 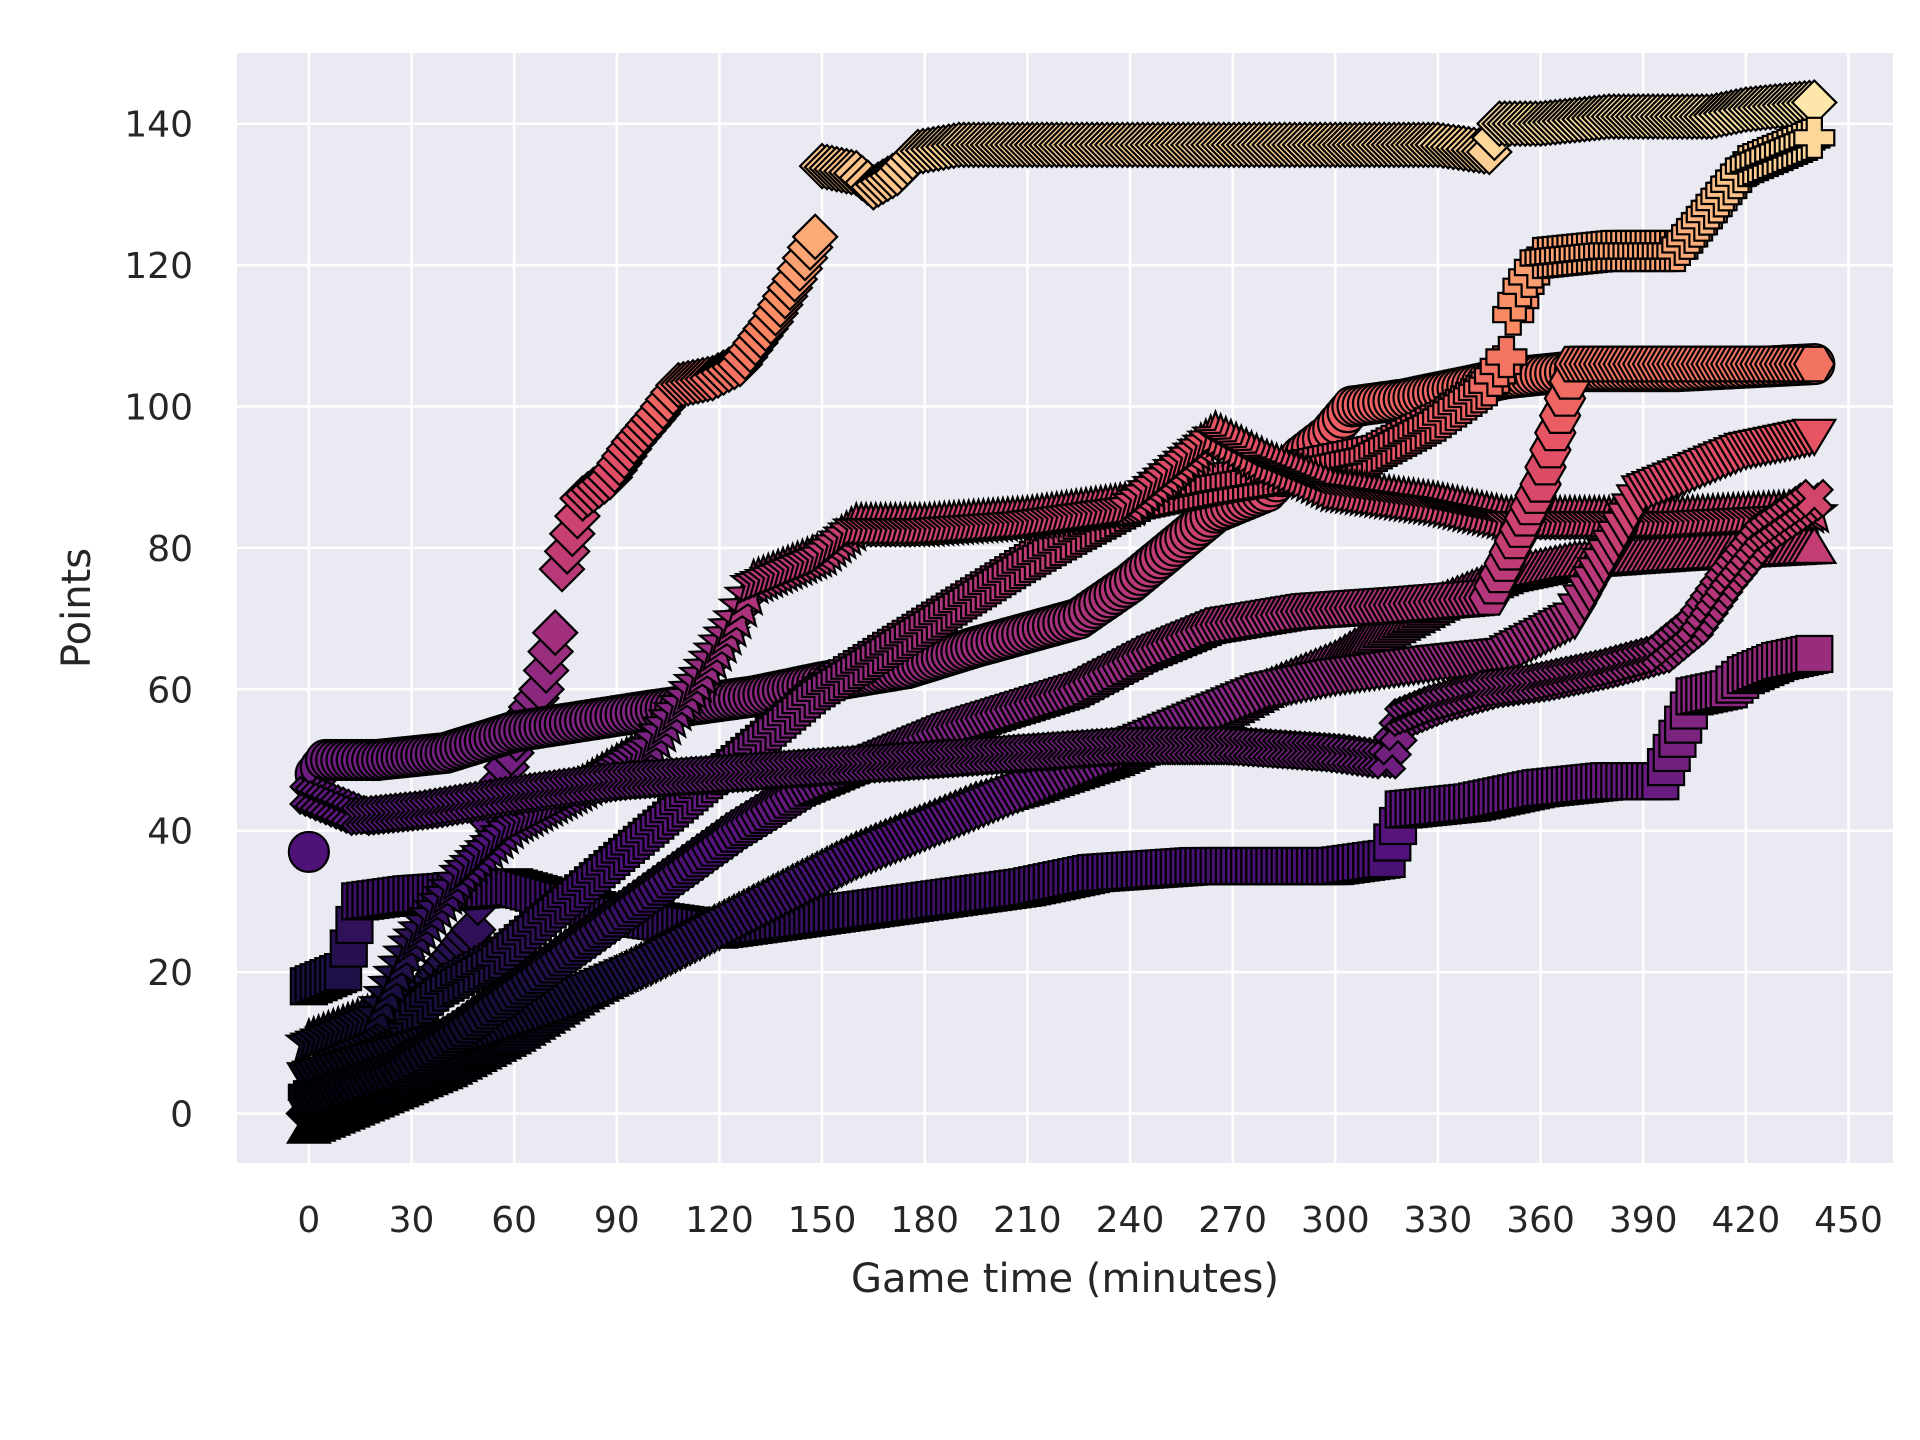 What do you see at coordinates (158, 266) in the screenshot?
I see `y-tick-label: 120` at bounding box center [158, 266].